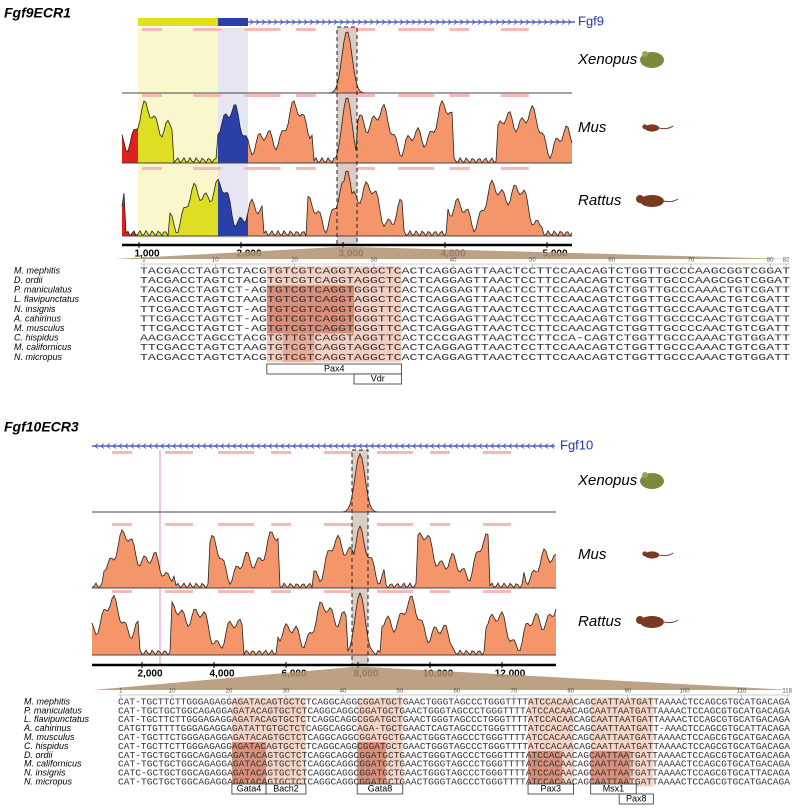 This screenshot has width=800, height=811. Describe the element at coordinates (770, 261) in the screenshot. I see `position-label: 80` at that location.